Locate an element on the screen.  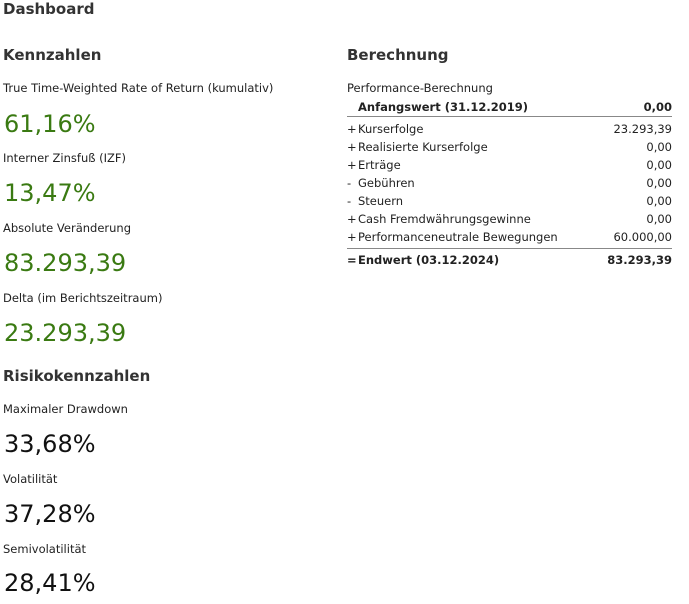
calc-start-value: 0,00 is located at coordinates (657, 107).